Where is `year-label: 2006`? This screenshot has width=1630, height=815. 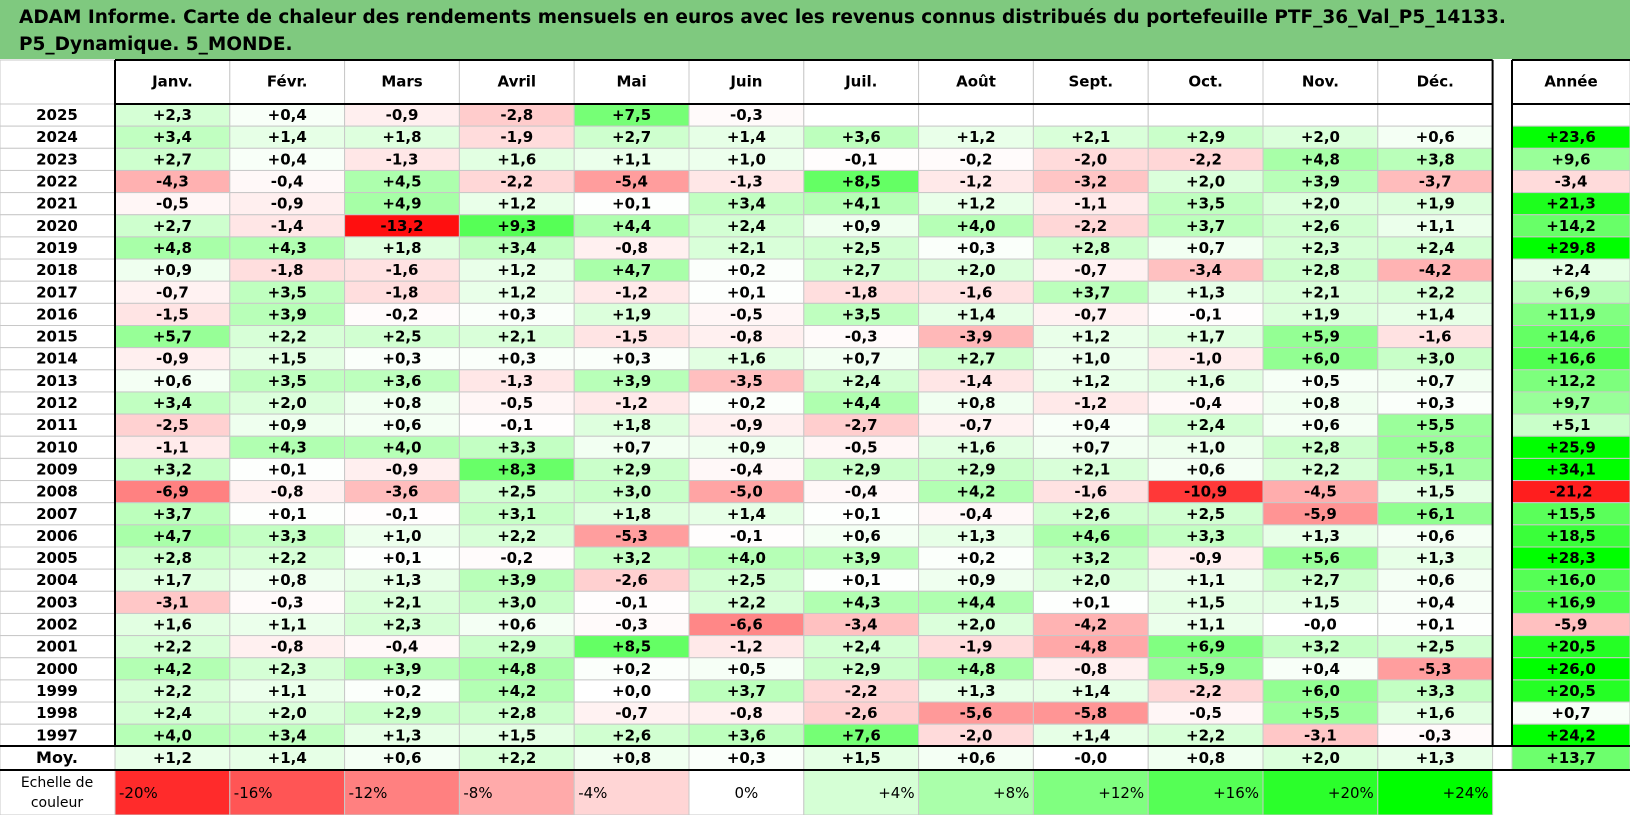 year-label: 2006 is located at coordinates (57, 536).